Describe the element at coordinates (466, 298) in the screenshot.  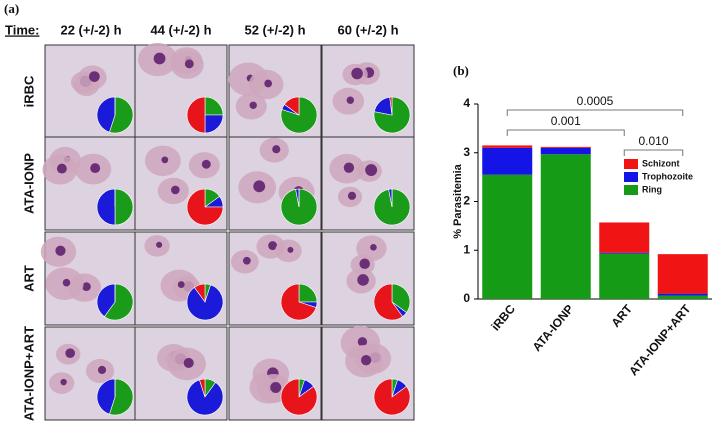
I see `y-tick-label: 0` at that location.